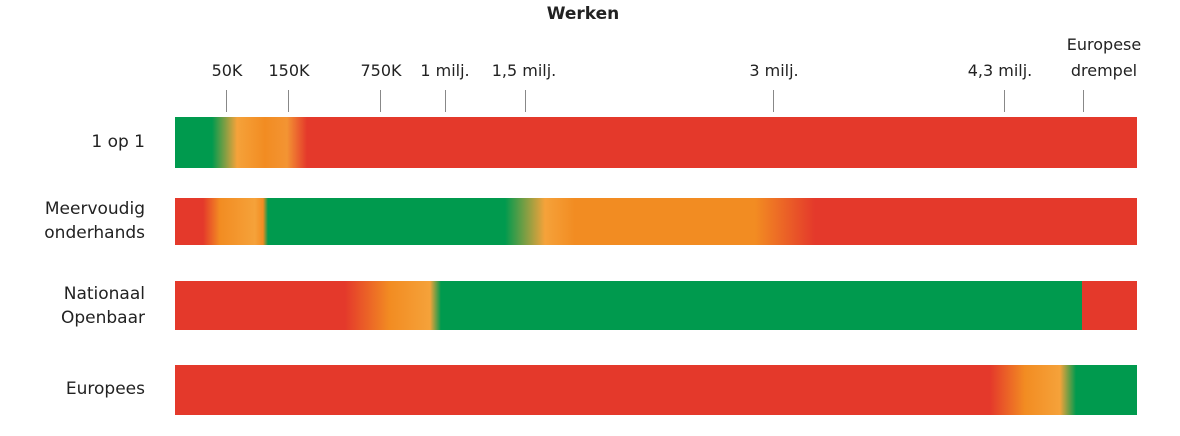 The height and width of the screenshot is (436, 1180). I want to click on tick-label: 50K, so click(227, 70).